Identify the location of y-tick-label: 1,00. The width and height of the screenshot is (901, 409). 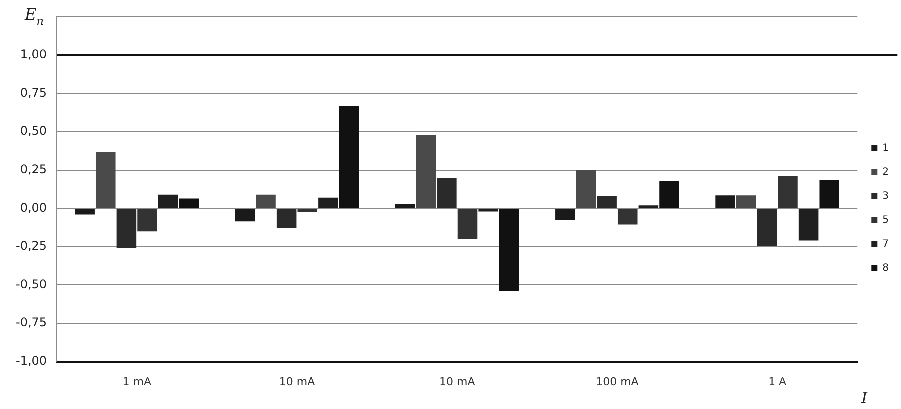
(34, 55).